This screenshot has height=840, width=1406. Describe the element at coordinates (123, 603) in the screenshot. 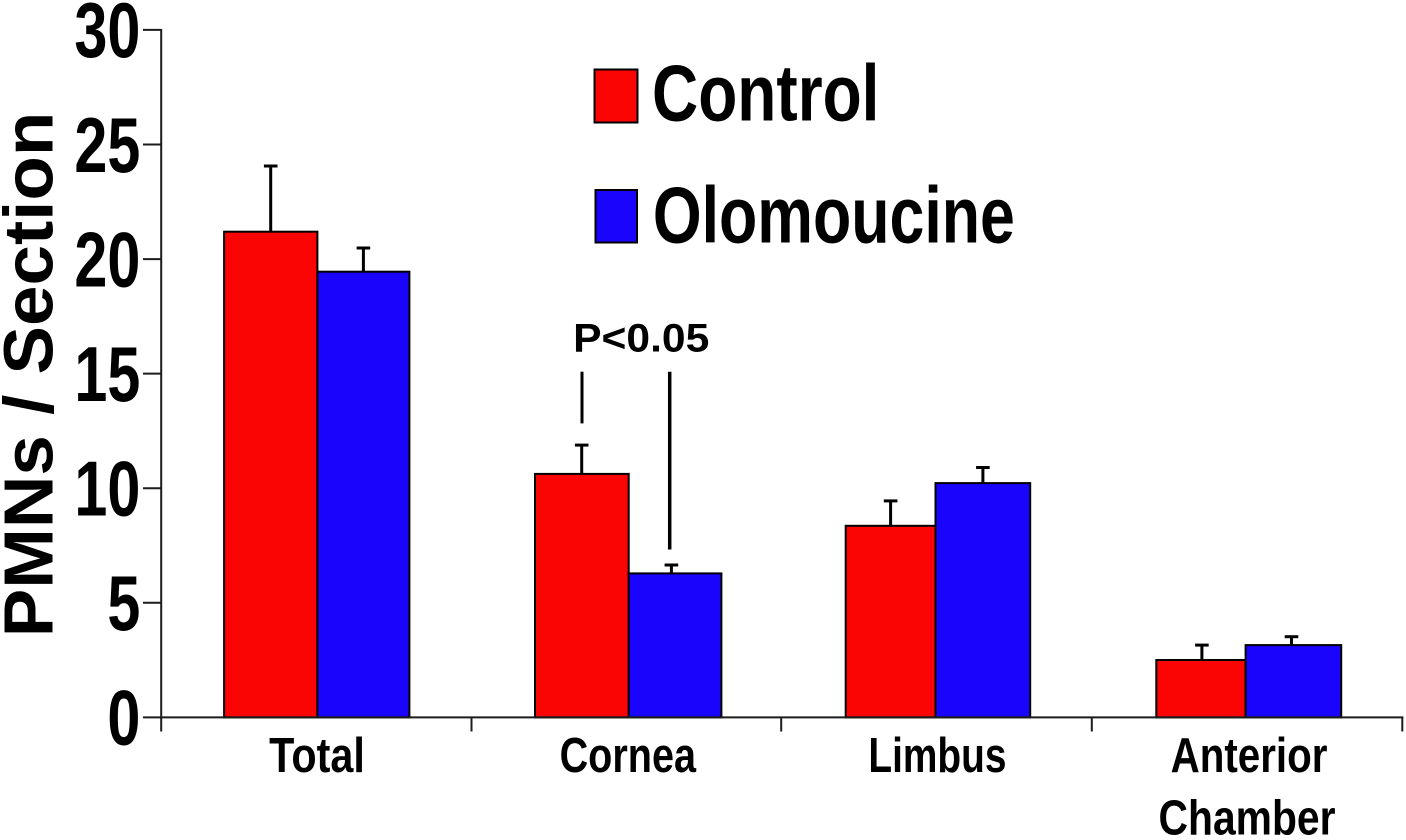

I see `svg-text: 5` at that location.